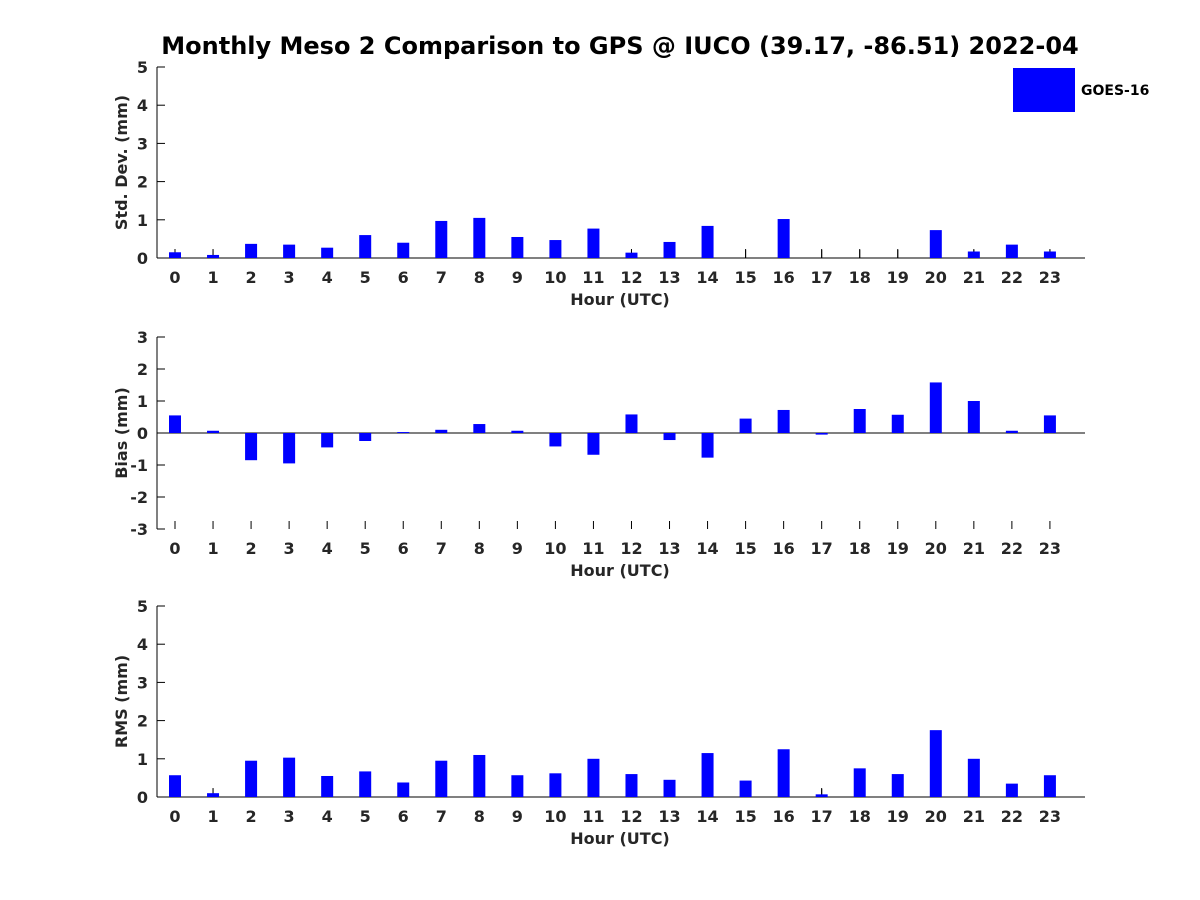  What do you see at coordinates (251, 277) in the screenshot?
I see `x-tick-label: 2` at bounding box center [251, 277].